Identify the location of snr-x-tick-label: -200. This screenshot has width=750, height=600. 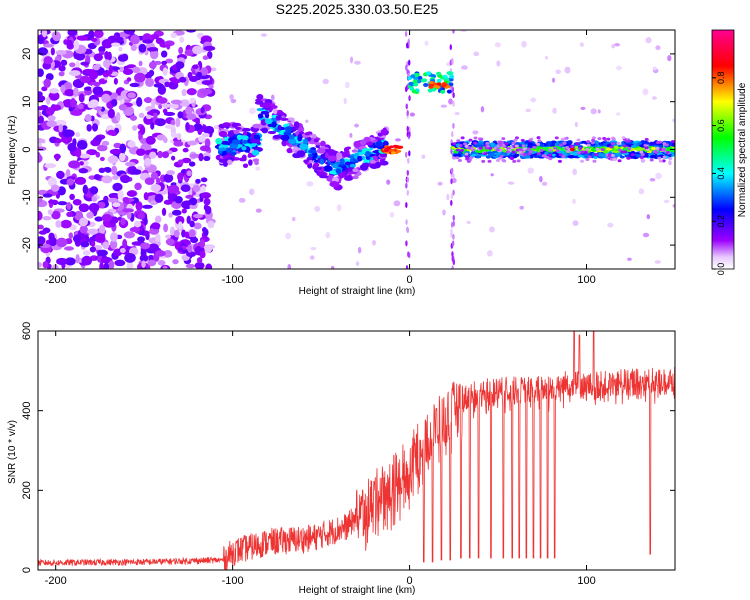
(56, 581).